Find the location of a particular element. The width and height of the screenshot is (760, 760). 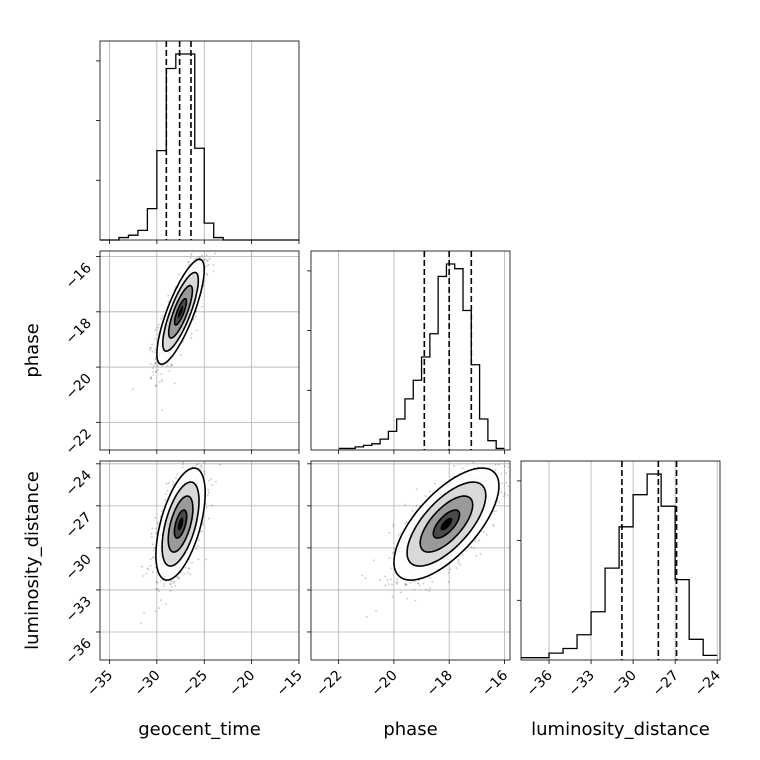

x-tick-label: −22 is located at coordinates (329, 684).